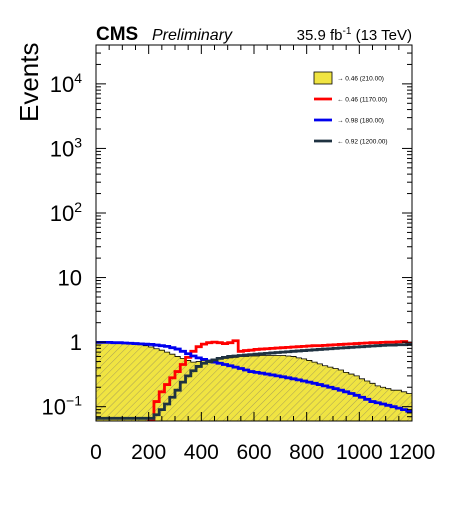 This screenshot has height=525, width=450. I want to click on y-tick-label: 10⁻¹, so click(62, 406).